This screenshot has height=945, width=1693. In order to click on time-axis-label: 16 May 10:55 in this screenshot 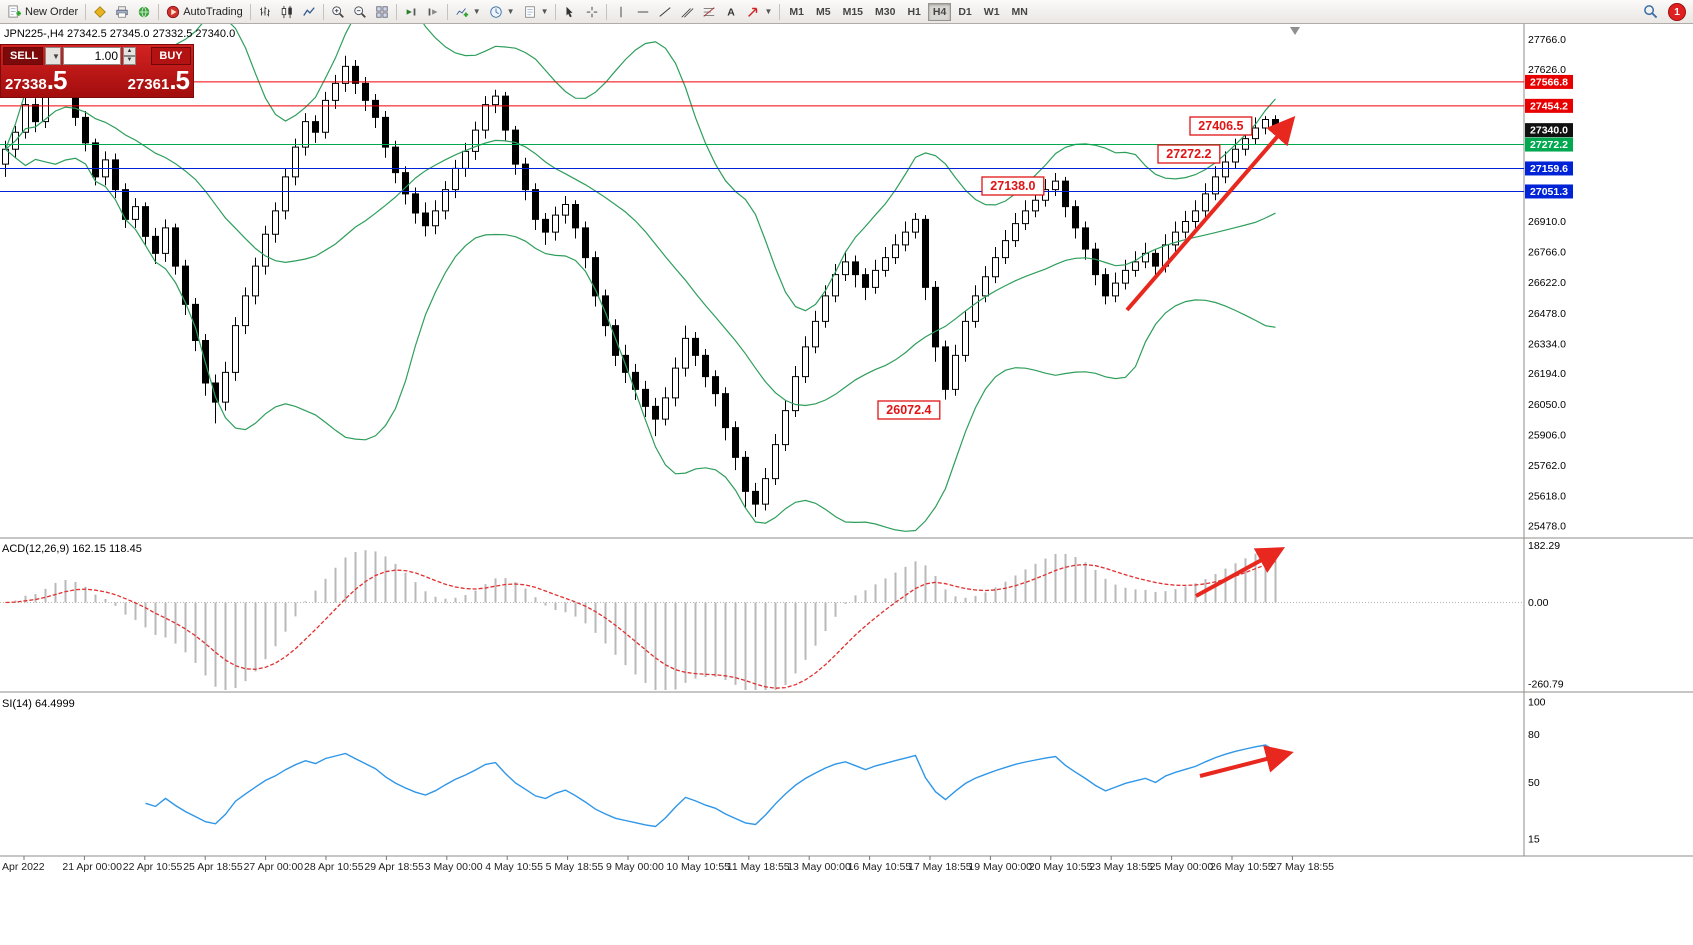, I will do `click(880, 867)`.